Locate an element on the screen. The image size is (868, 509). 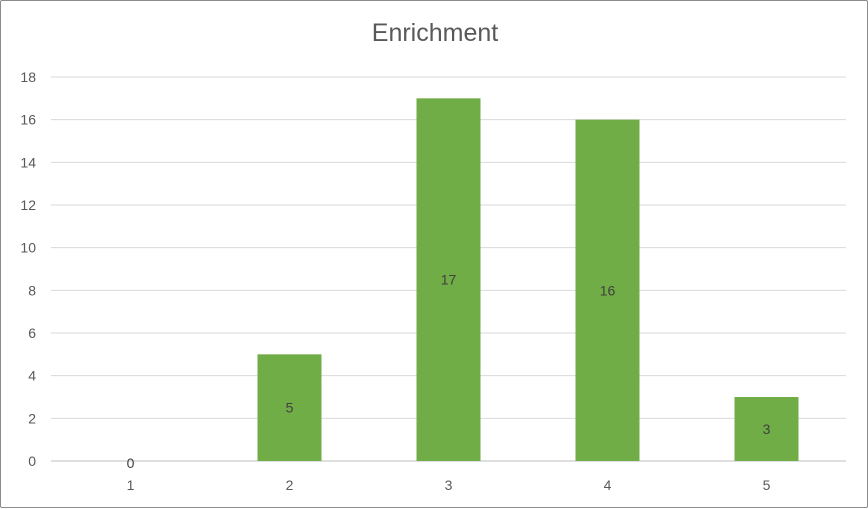
data-label: 3 is located at coordinates (767, 429).